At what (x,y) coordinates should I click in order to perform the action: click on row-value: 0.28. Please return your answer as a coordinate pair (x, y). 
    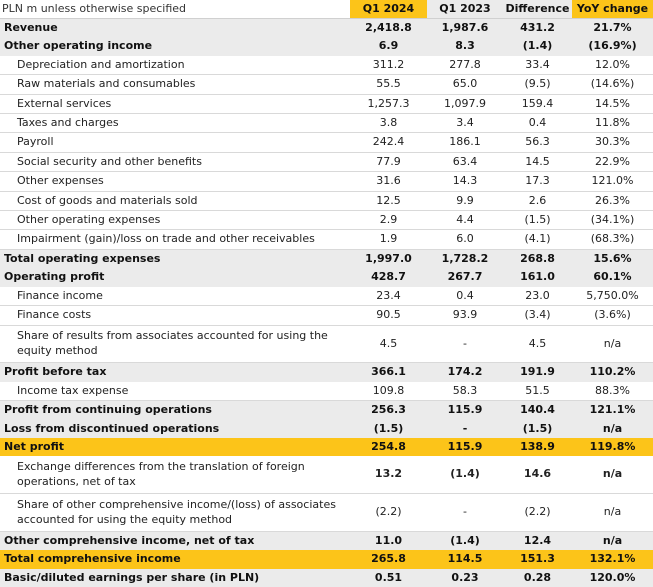
    Looking at the image, I should click on (537, 577).